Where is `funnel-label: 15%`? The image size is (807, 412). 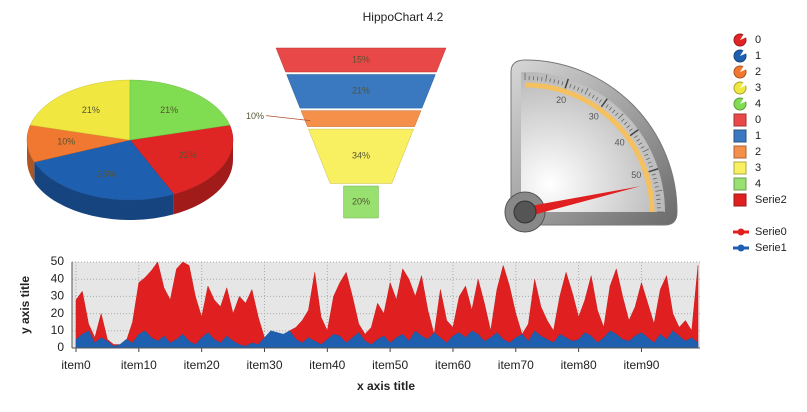
funnel-label: 15% is located at coordinates (361, 59).